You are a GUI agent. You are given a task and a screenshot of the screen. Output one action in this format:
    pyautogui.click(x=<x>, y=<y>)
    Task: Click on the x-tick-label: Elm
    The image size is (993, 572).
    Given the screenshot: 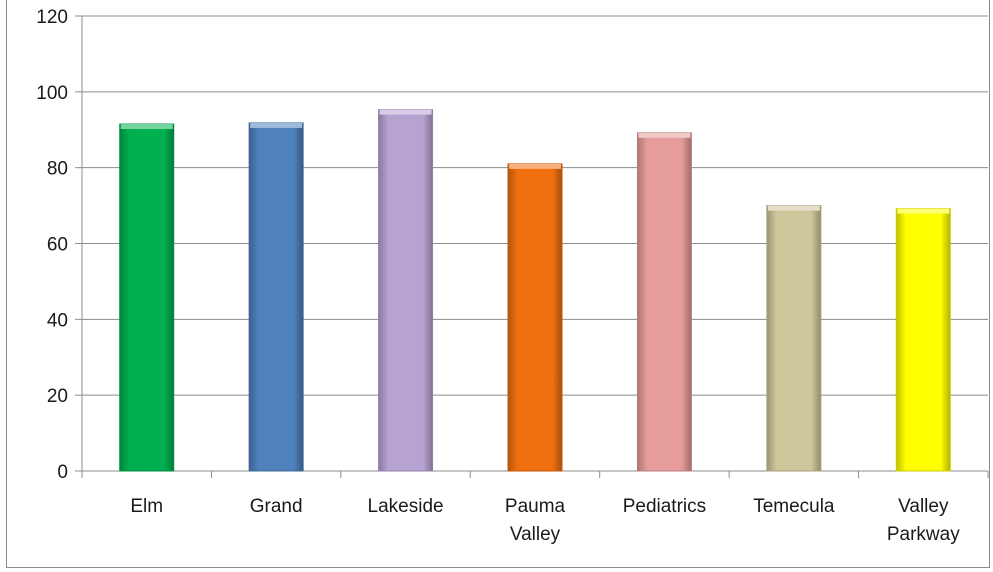 What is the action you would take?
    pyautogui.click(x=146, y=506)
    